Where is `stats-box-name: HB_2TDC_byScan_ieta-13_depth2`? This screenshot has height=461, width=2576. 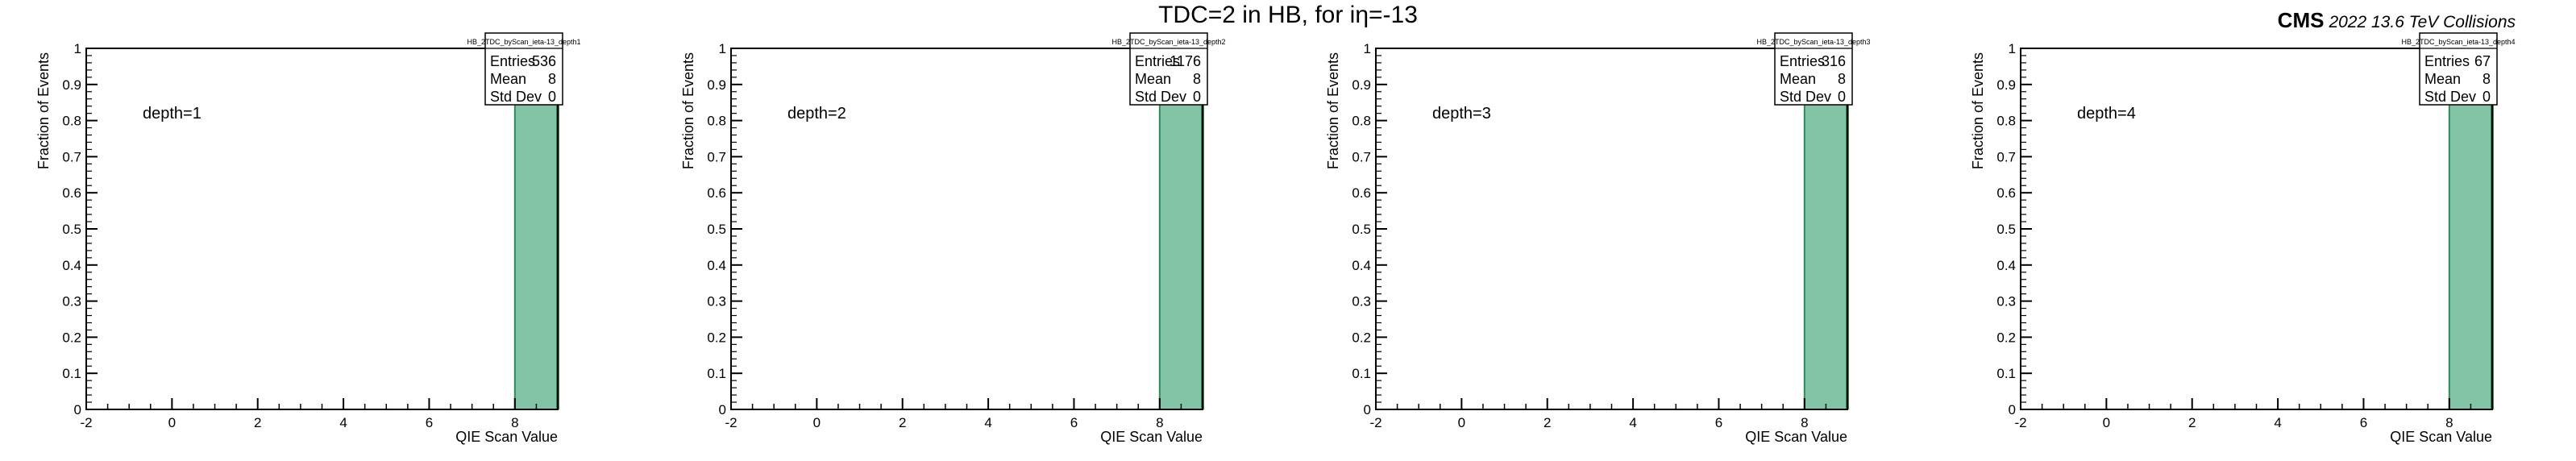 stats-box-name: HB_2TDC_byScan_ieta-13_depth2 is located at coordinates (1168, 42).